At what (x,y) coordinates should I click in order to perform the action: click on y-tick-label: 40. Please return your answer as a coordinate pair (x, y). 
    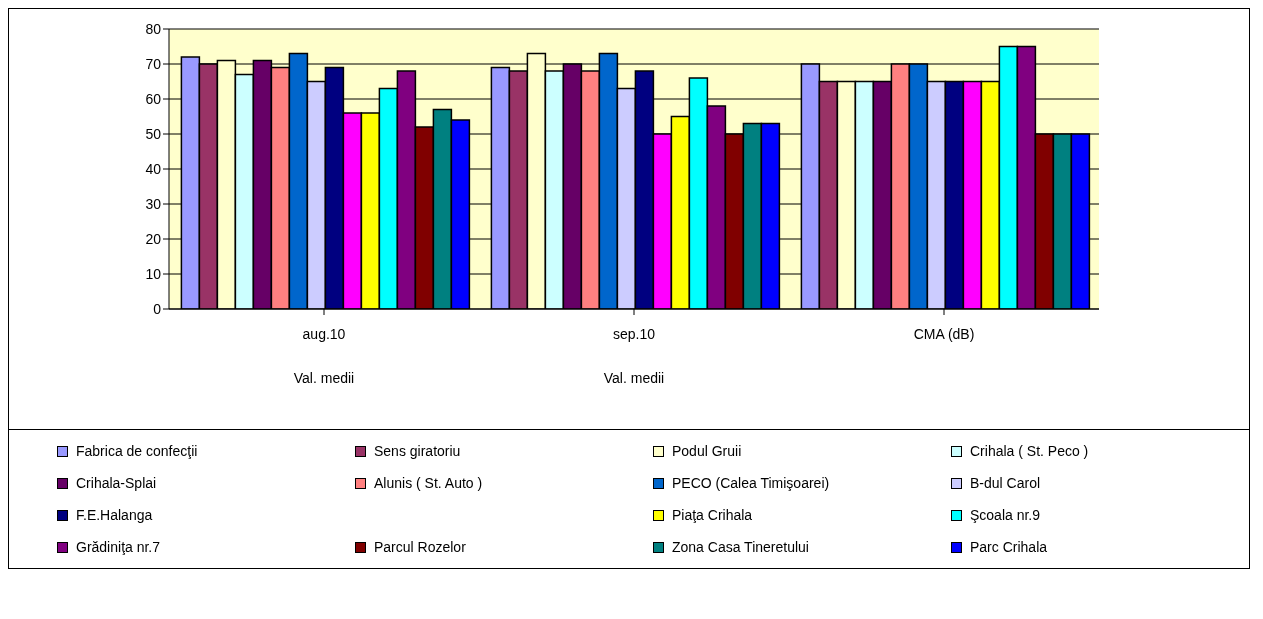
    Looking at the image, I should click on (153, 168).